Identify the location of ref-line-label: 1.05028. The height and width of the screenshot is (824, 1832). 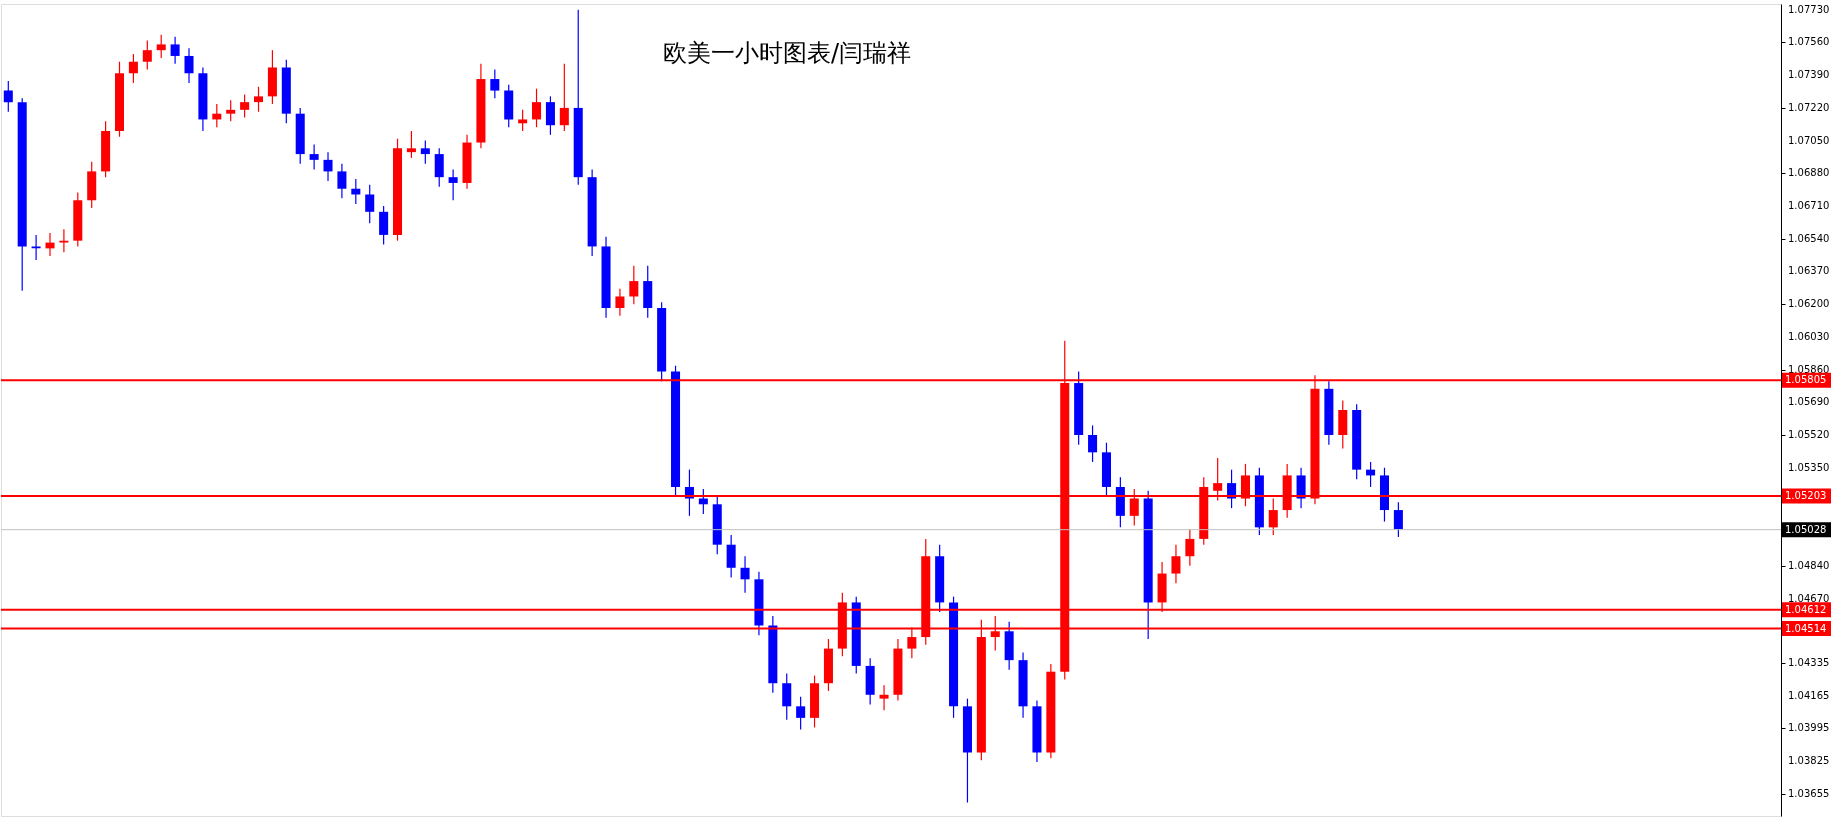
(1806, 529).